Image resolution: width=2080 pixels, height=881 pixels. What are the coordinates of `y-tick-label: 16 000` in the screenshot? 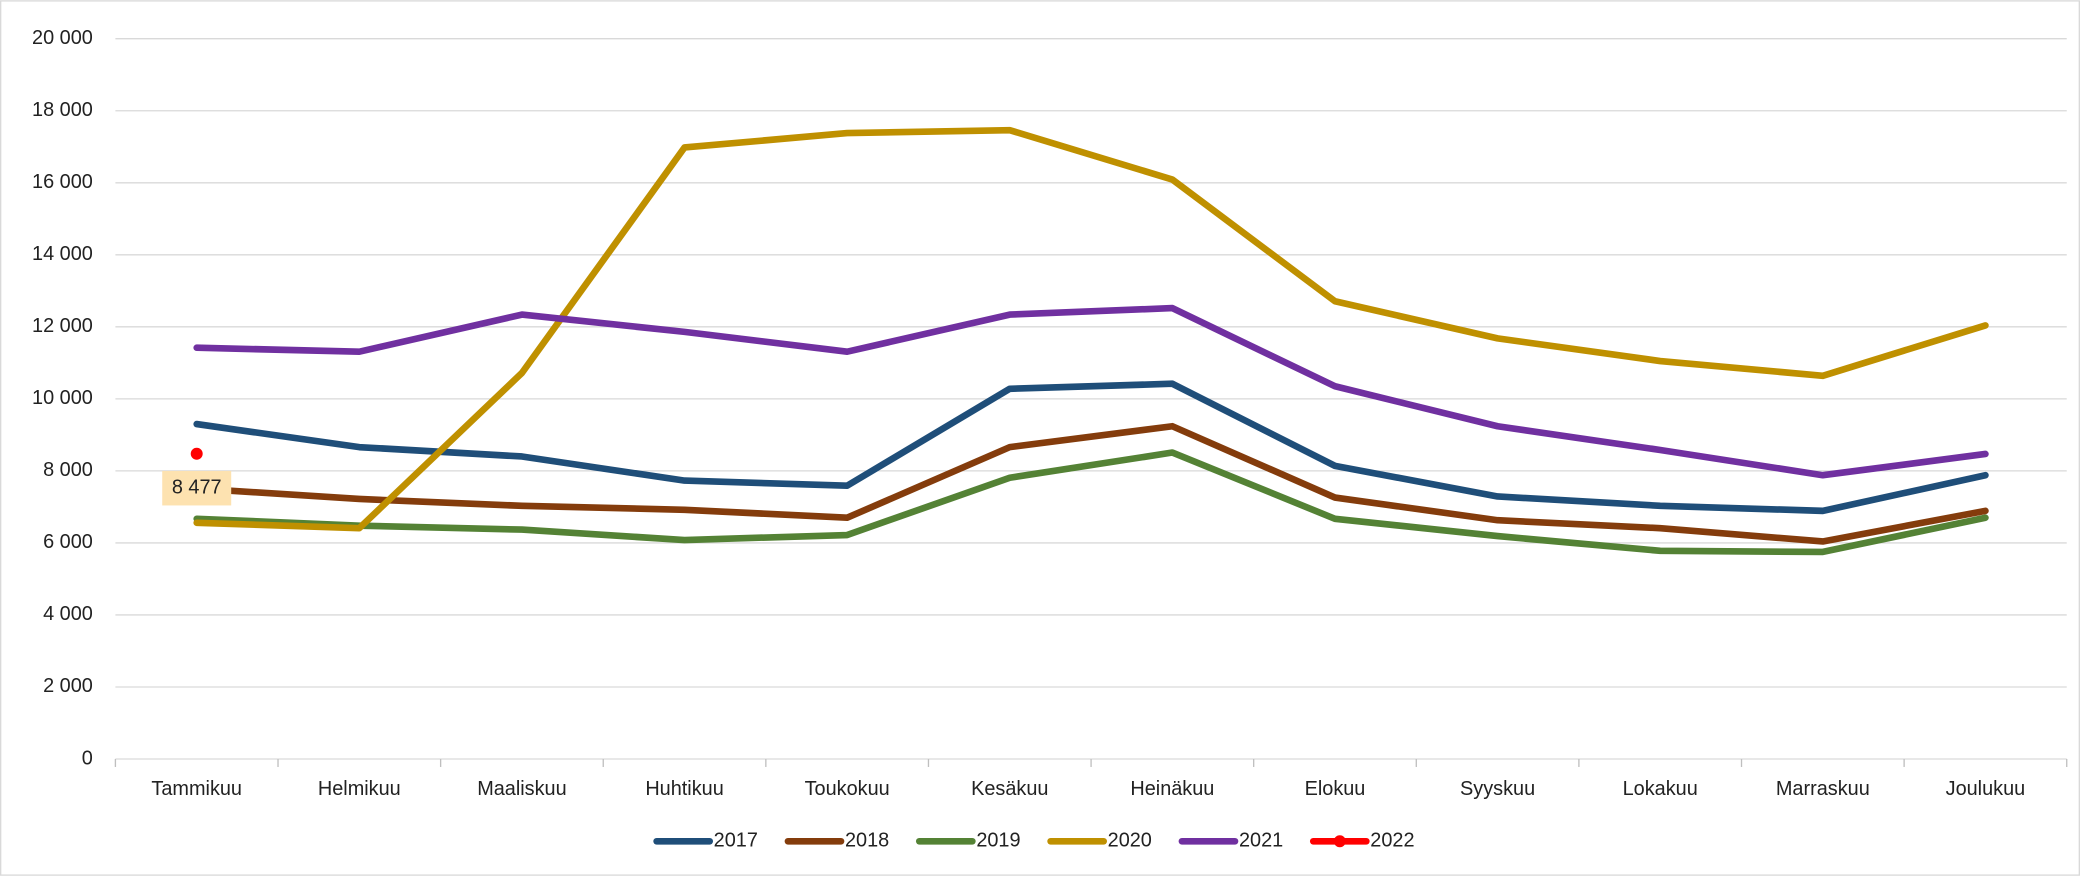 It's located at (62, 182).